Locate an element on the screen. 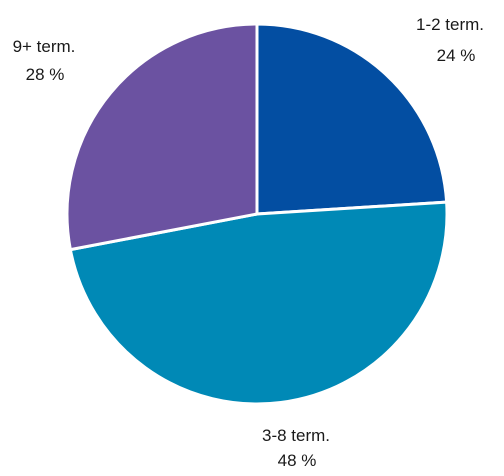 This screenshot has width=504, height=476. slice-value-1-2-term: 24 % is located at coordinates (456, 55).